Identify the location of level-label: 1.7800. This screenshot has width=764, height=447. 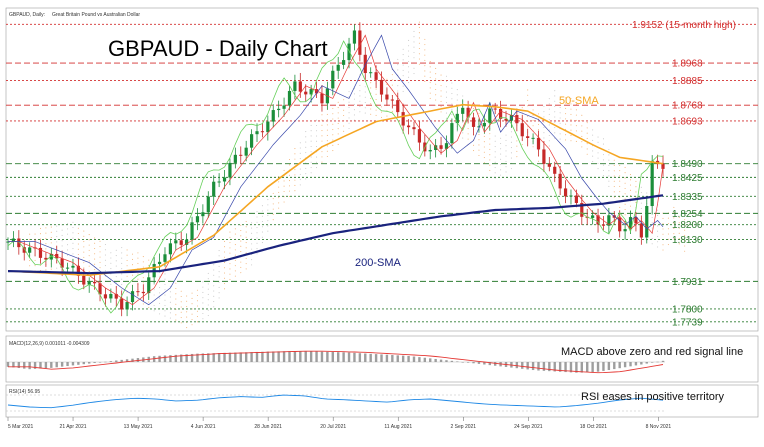
(687, 309).